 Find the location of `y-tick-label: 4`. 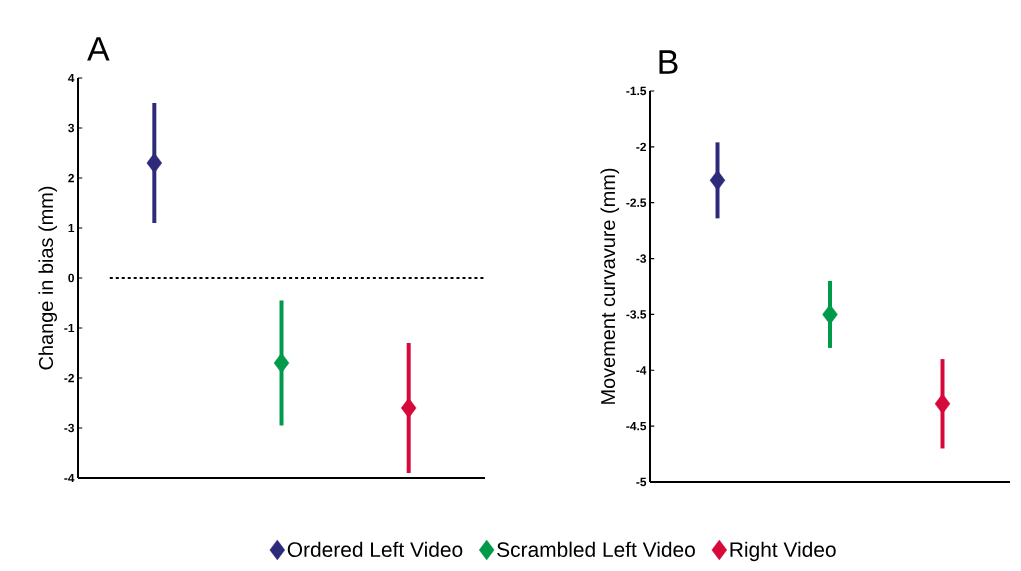

y-tick-label: 4 is located at coordinates (71, 78).